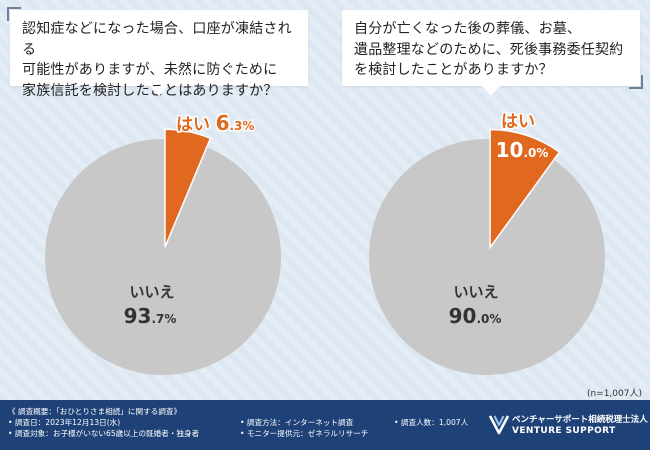 Image resolution: width=650 pixels, height=450 pixels. I want to click on yes-value: 10.0%, so click(522, 150).